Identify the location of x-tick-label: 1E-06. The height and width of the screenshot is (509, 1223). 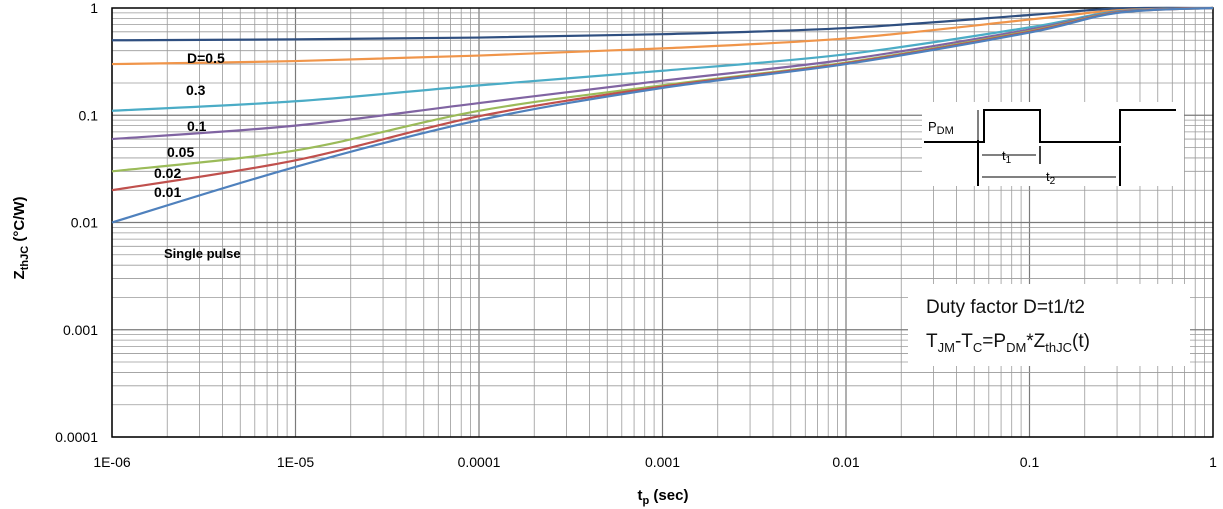
(112, 462).